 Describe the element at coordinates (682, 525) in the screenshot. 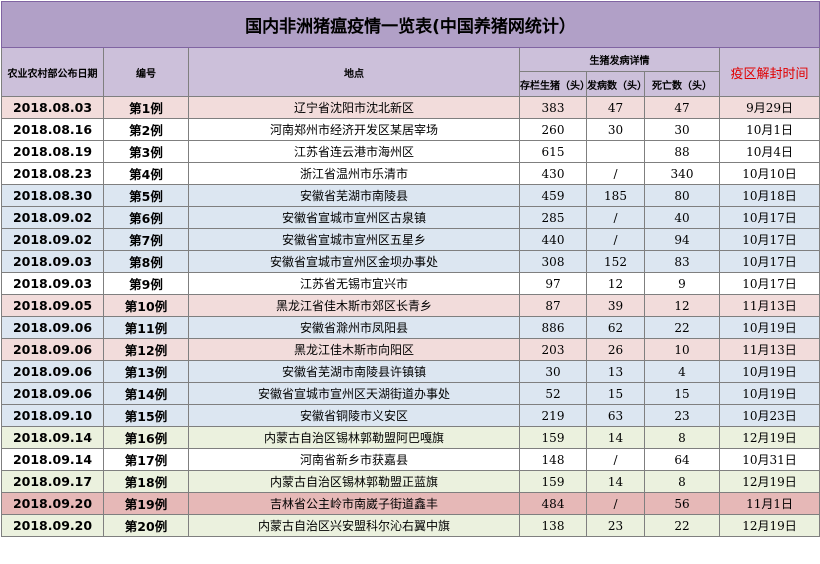

I see `dead-cell: 22` at that location.